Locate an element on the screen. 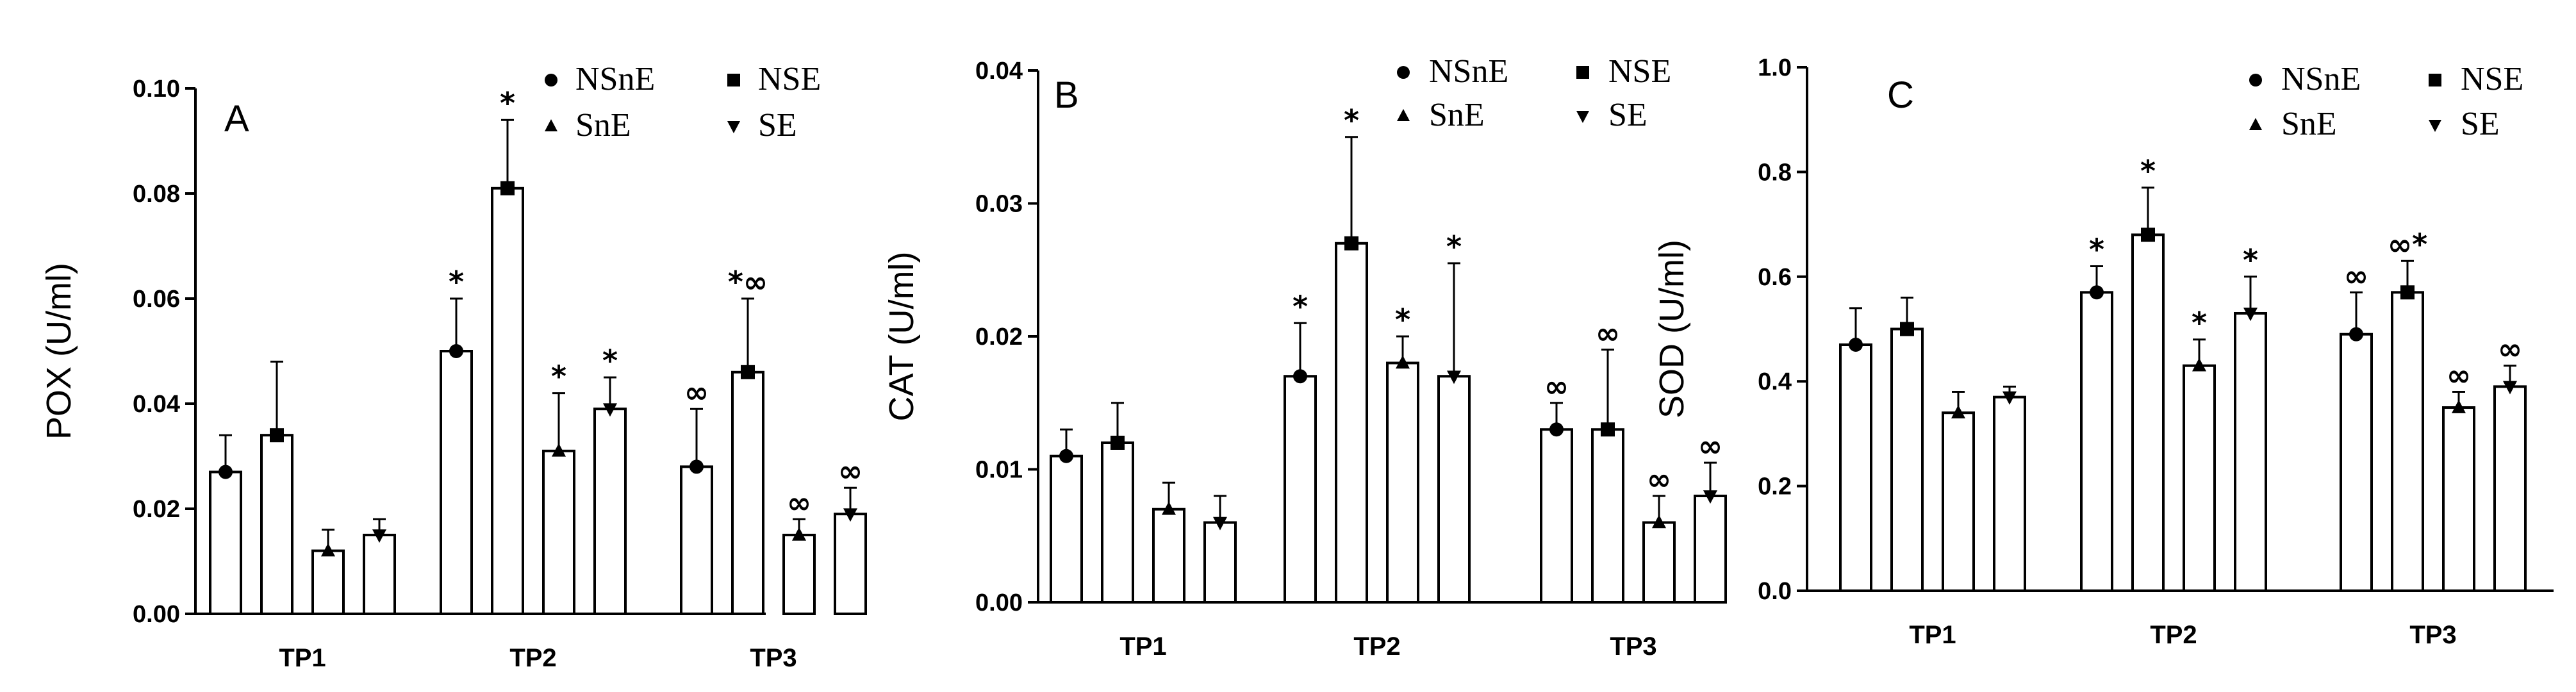  y-tick-label: 0.4 is located at coordinates (1775, 381).